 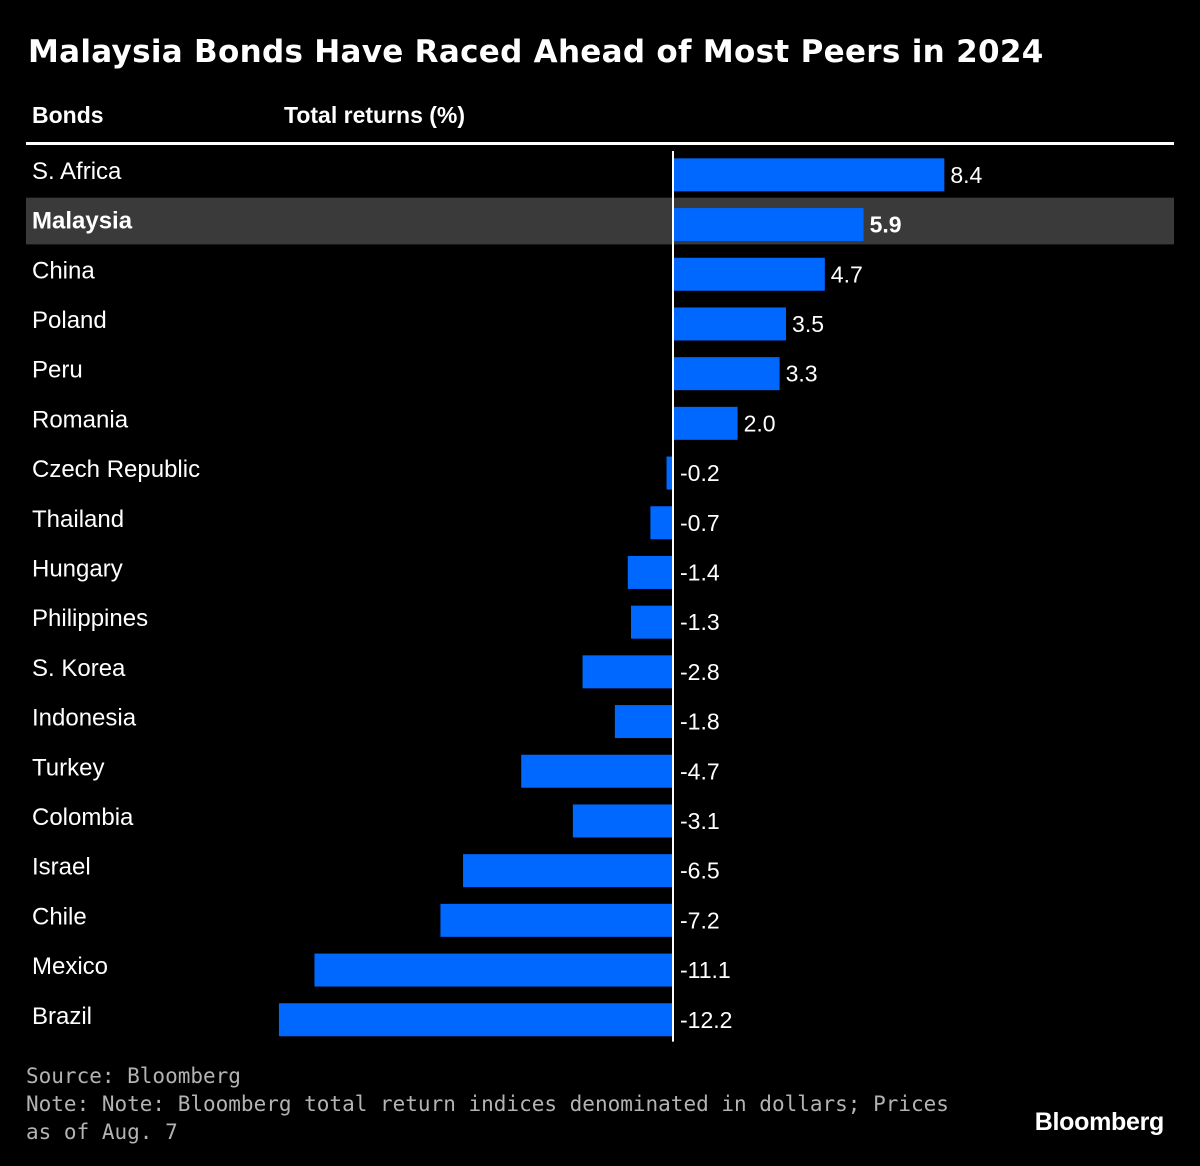 What do you see at coordinates (700, 722) in the screenshot?
I see `data-label: -1.8` at bounding box center [700, 722].